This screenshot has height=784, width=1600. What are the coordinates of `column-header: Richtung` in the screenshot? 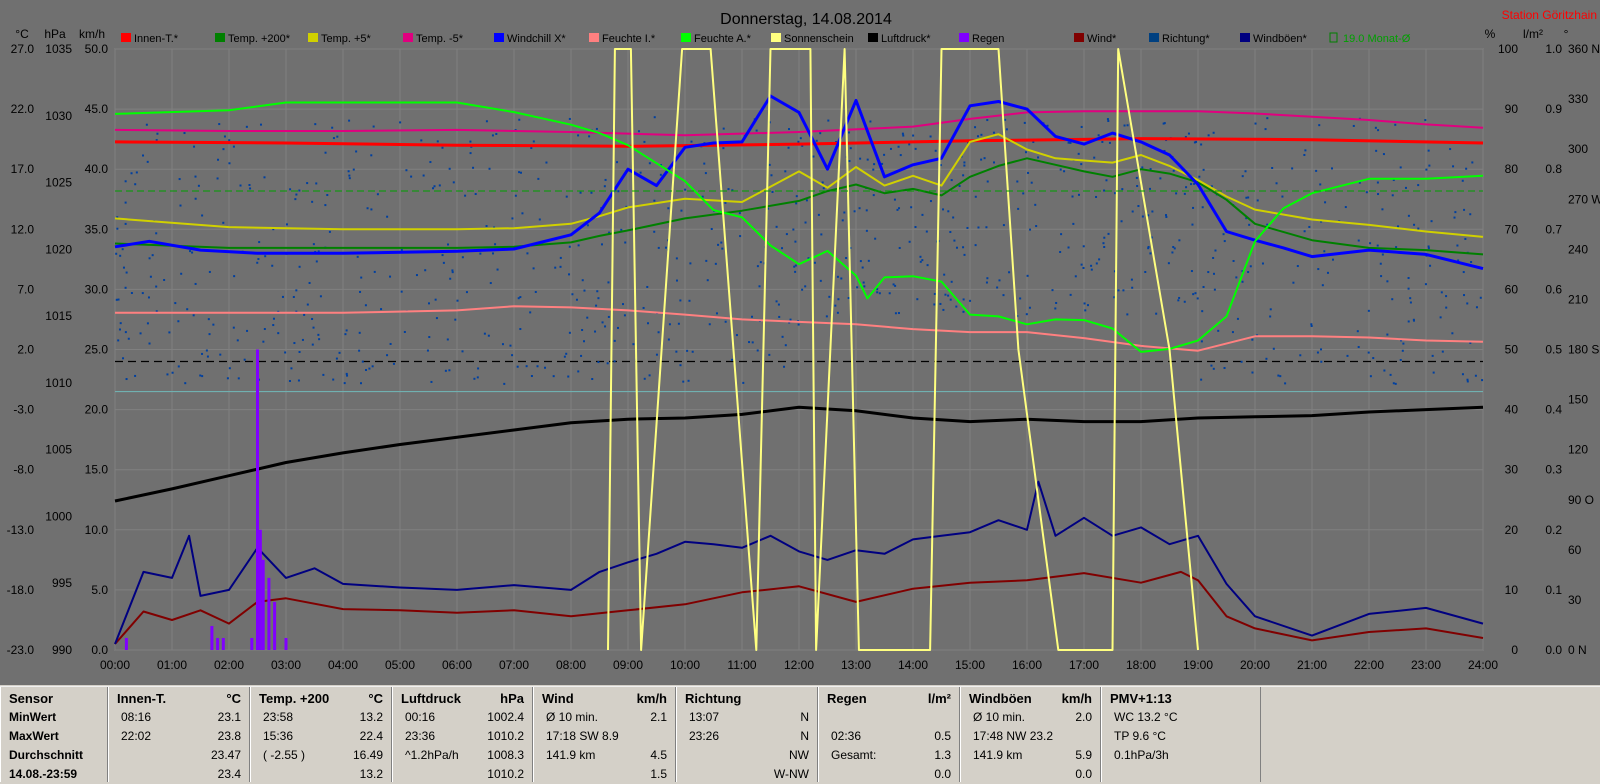 It's located at (713, 698).